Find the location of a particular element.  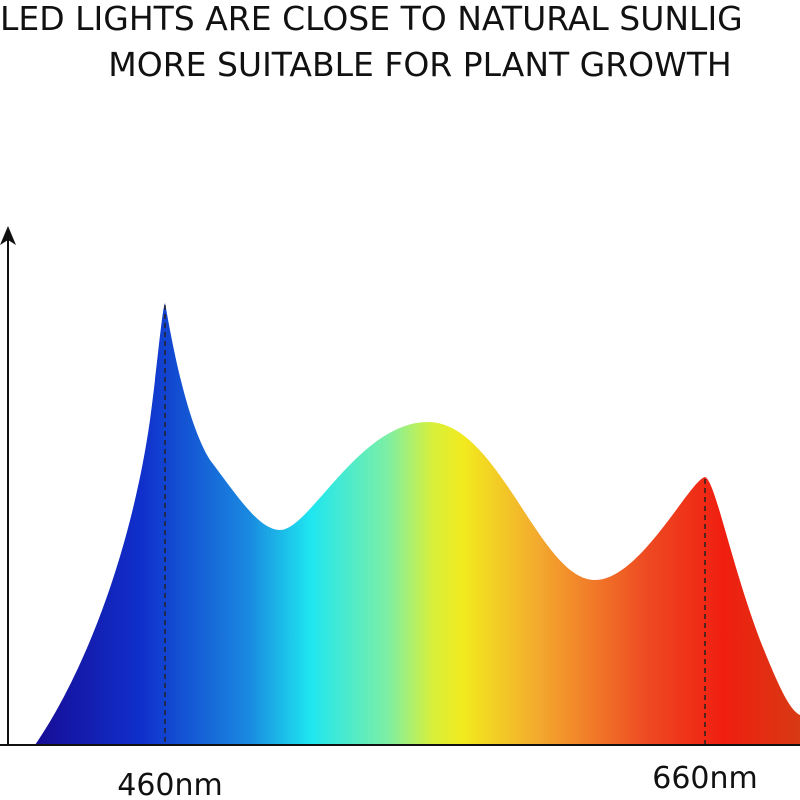

title-line: LED LIGHTS ARE CLOSE TO NATURAL SUNLIG is located at coordinates (371, 19).